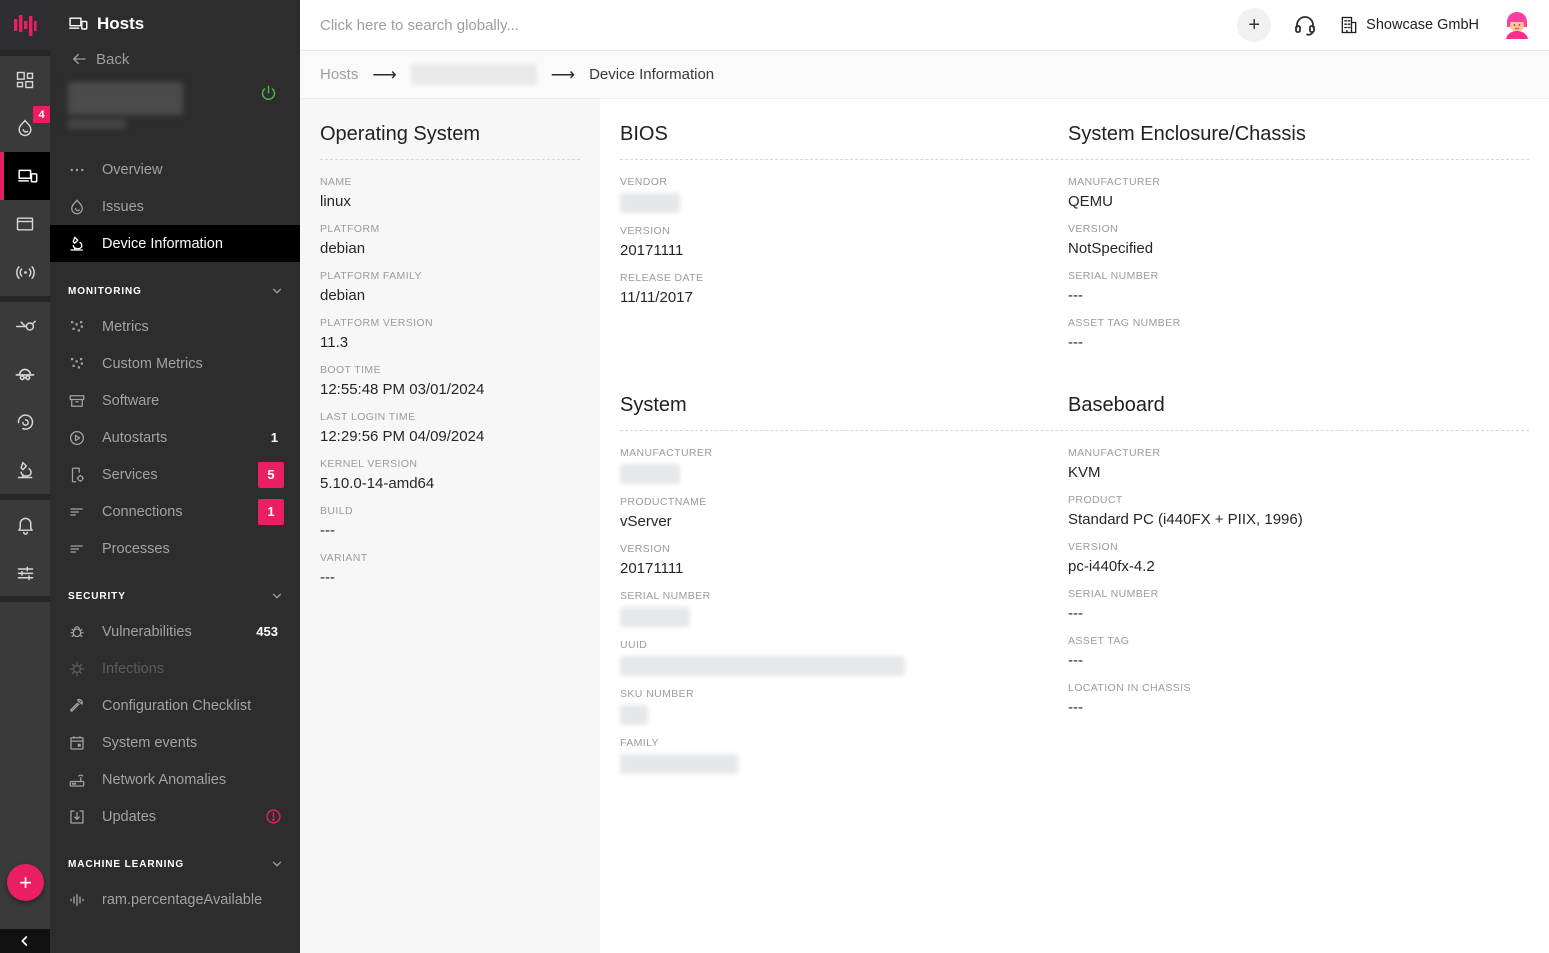  I want to click on rail-settings-button, so click(25, 572).